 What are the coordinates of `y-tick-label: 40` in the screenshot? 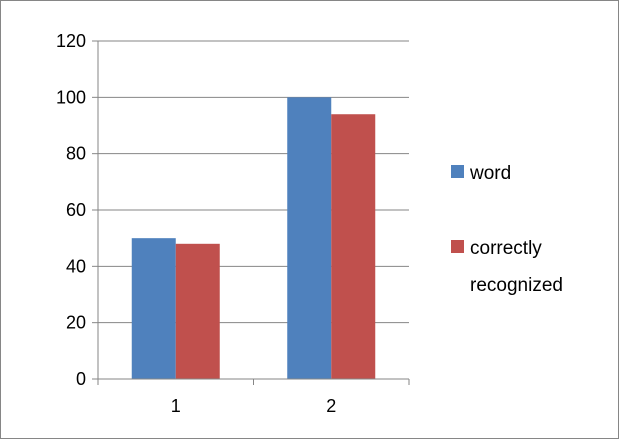 It's located at (76, 266).